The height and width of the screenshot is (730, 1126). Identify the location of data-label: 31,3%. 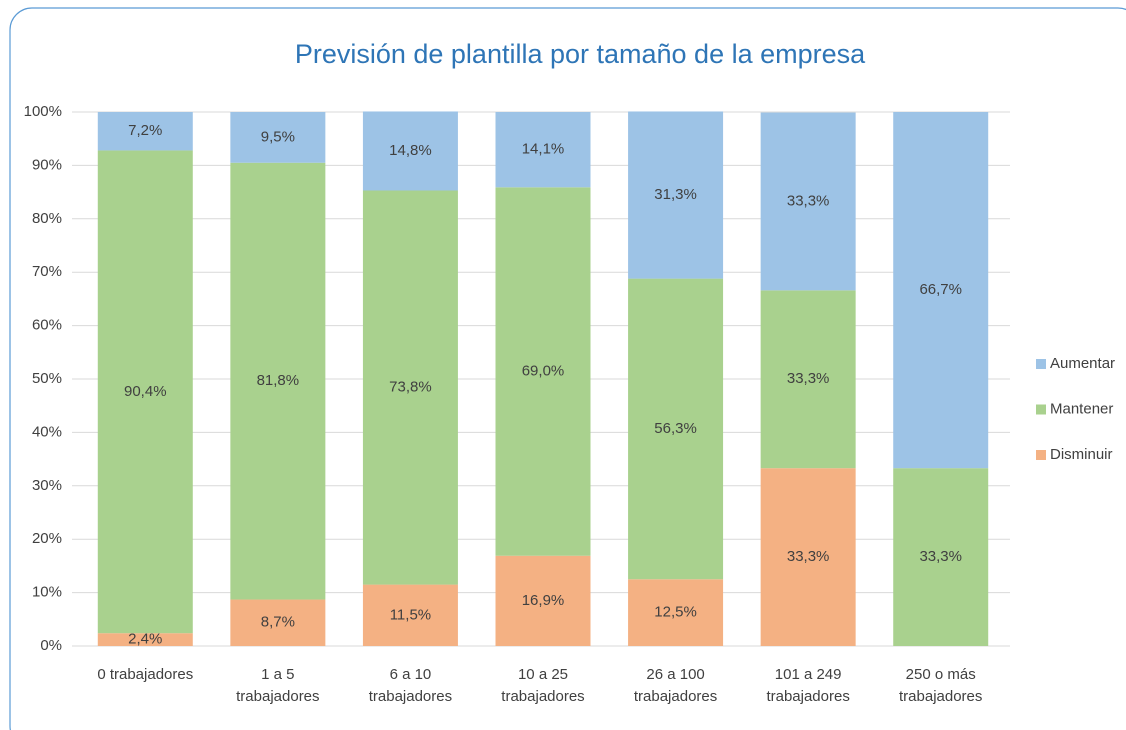
(675, 194).